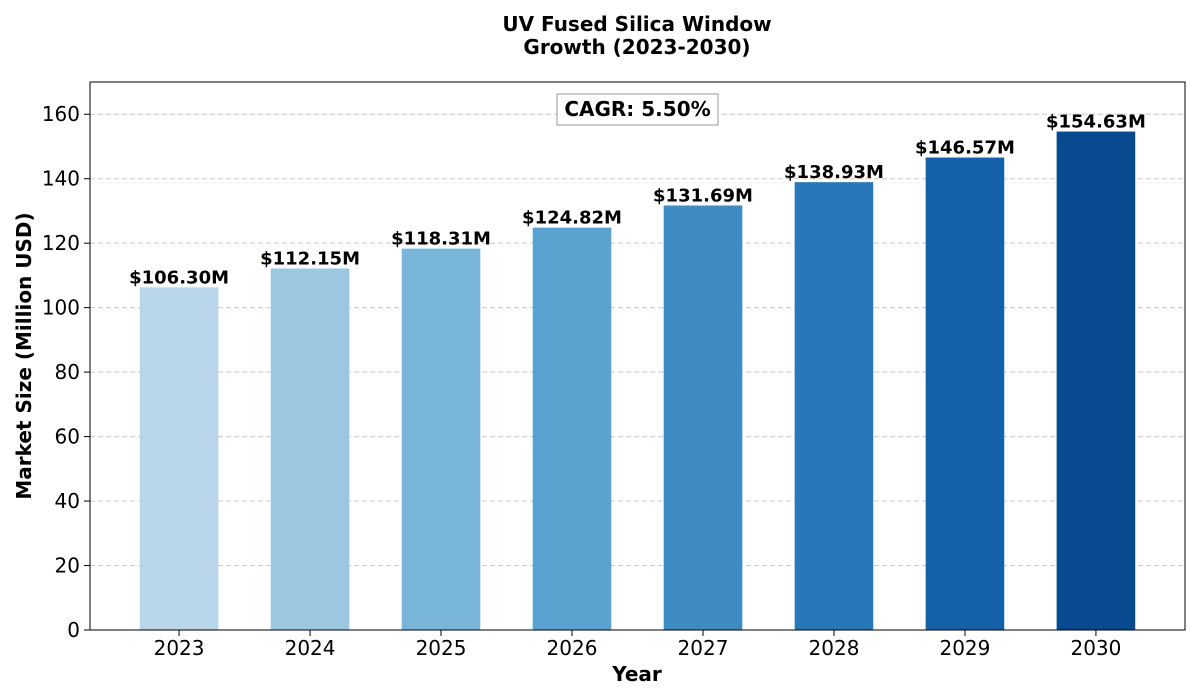 The height and width of the screenshot is (700, 1200). Describe the element at coordinates (965, 394) in the screenshot. I see `bar-2029` at that location.